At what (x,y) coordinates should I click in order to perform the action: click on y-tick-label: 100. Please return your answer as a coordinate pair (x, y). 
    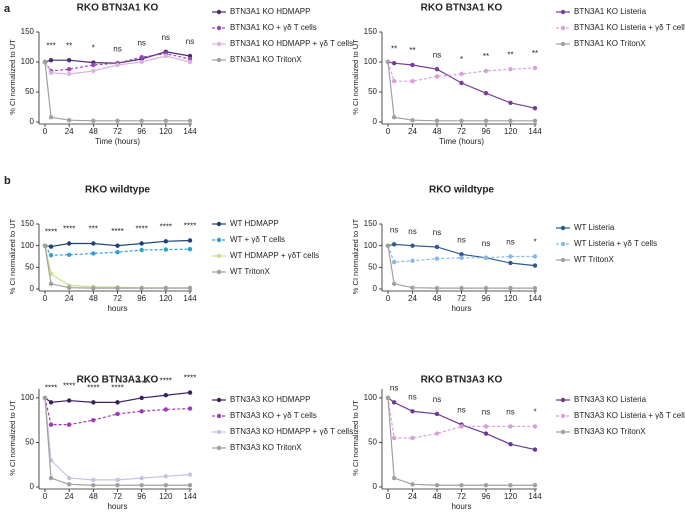
    Looking at the image, I should click on (28, 245).